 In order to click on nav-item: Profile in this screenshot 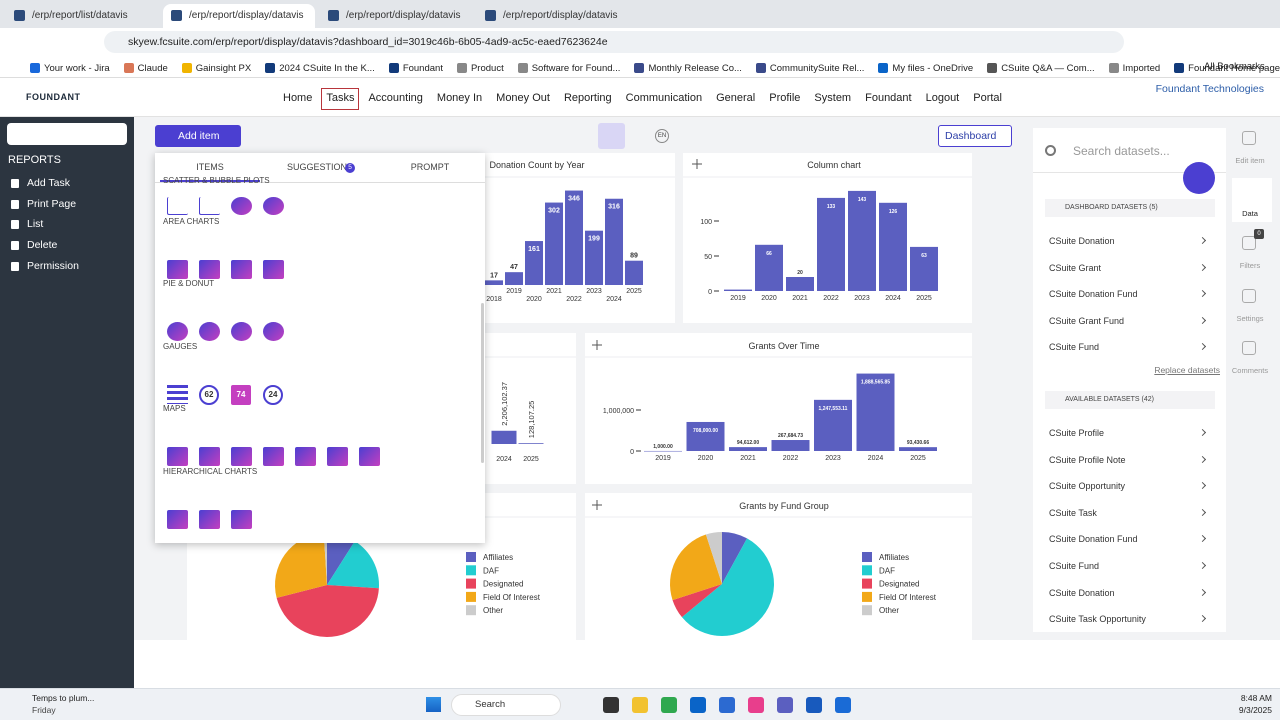, I will do `click(785, 98)`.